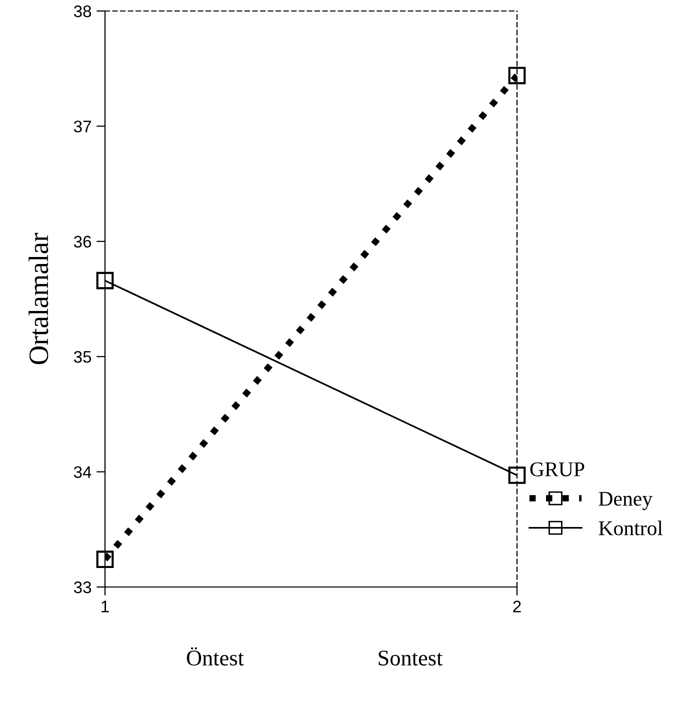 This screenshot has height=702, width=678. Describe the element at coordinates (83, 11) in the screenshot. I see `y-tick-label: 38` at that location.